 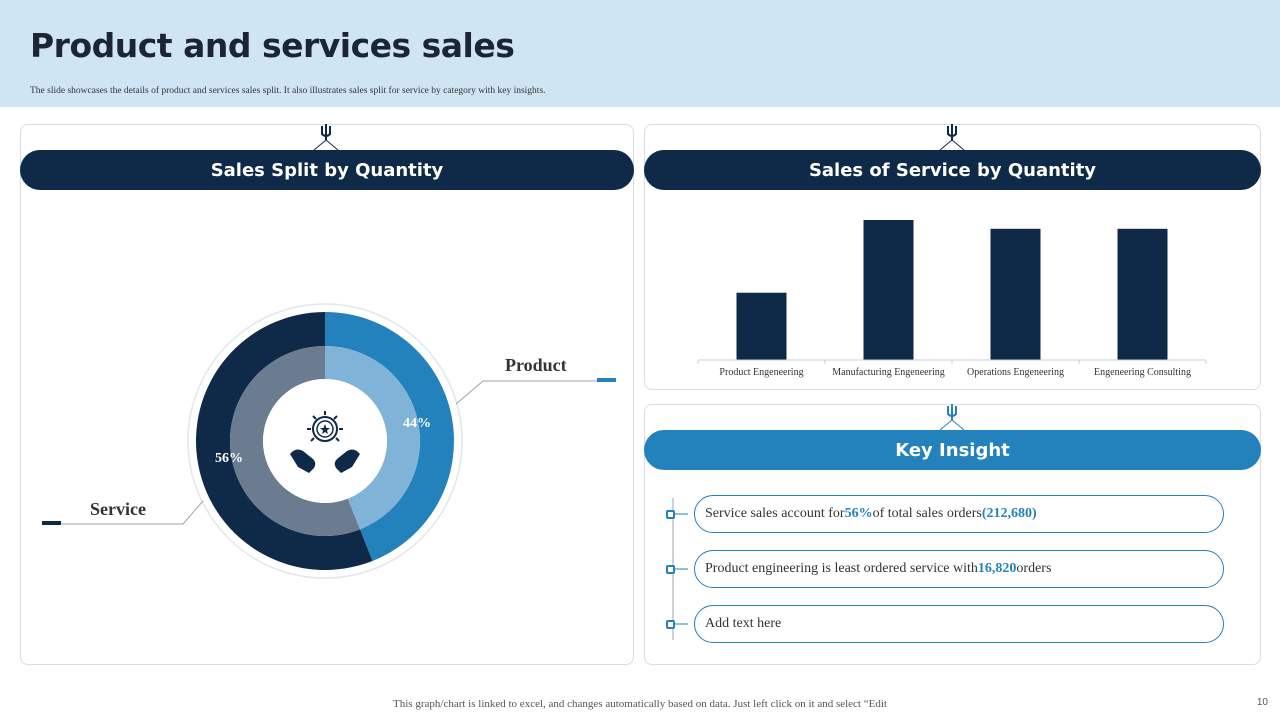 I want to click on insight-item: Add text here, so click(x=959, y=624).